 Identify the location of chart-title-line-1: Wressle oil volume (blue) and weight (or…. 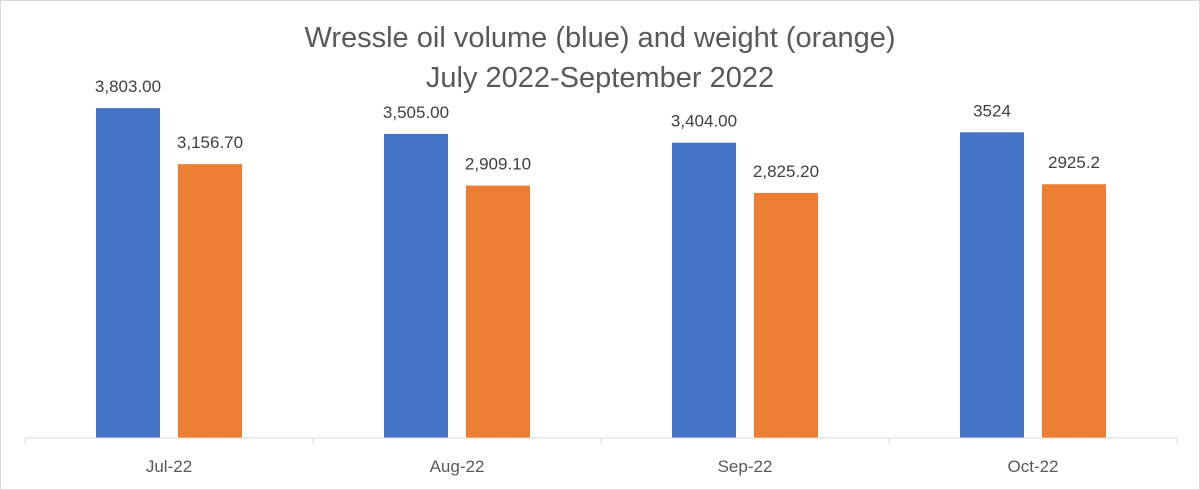
(599, 38).